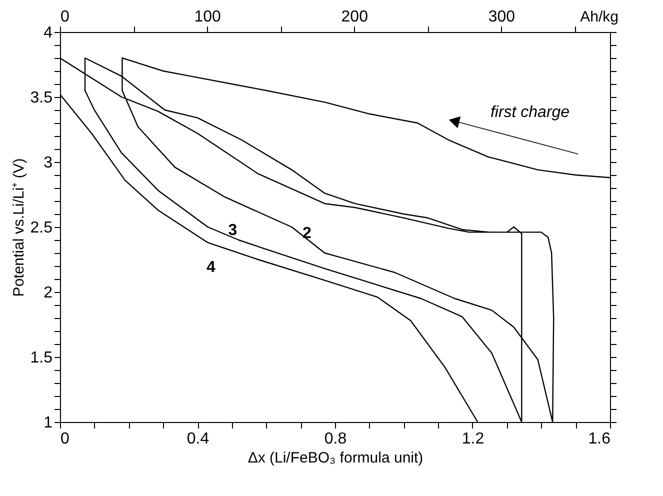  What do you see at coordinates (41, 358) in the screenshot?
I see `y-tick-label: 1.5` at bounding box center [41, 358].